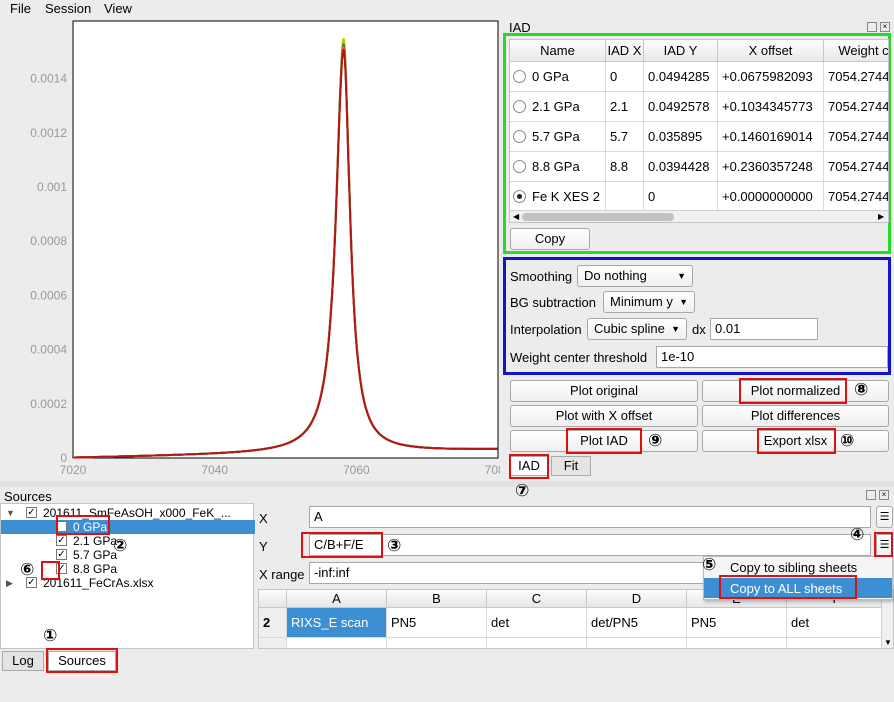 This screenshot has width=894, height=702. What do you see at coordinates (604, 441) in the screenshot?
I see `plot-iad-button: Plot IAD` at bounding box center [604, 441].